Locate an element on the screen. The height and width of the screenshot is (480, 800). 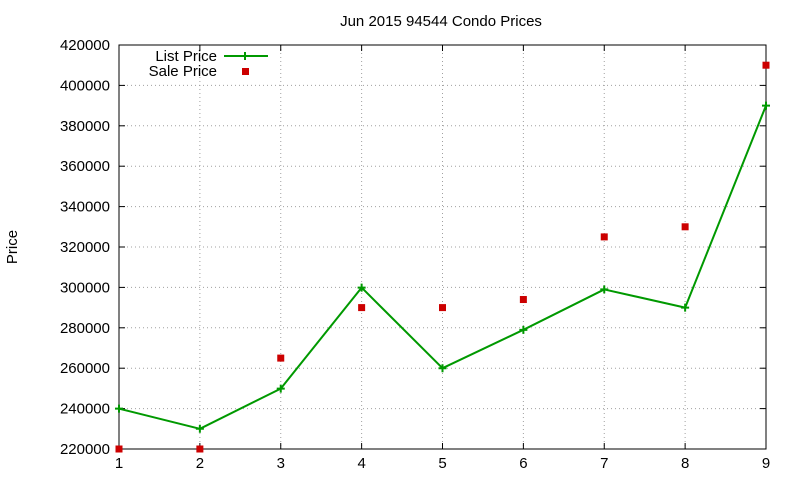
x-tick-label: 7 is located at coordinates (604, 463).